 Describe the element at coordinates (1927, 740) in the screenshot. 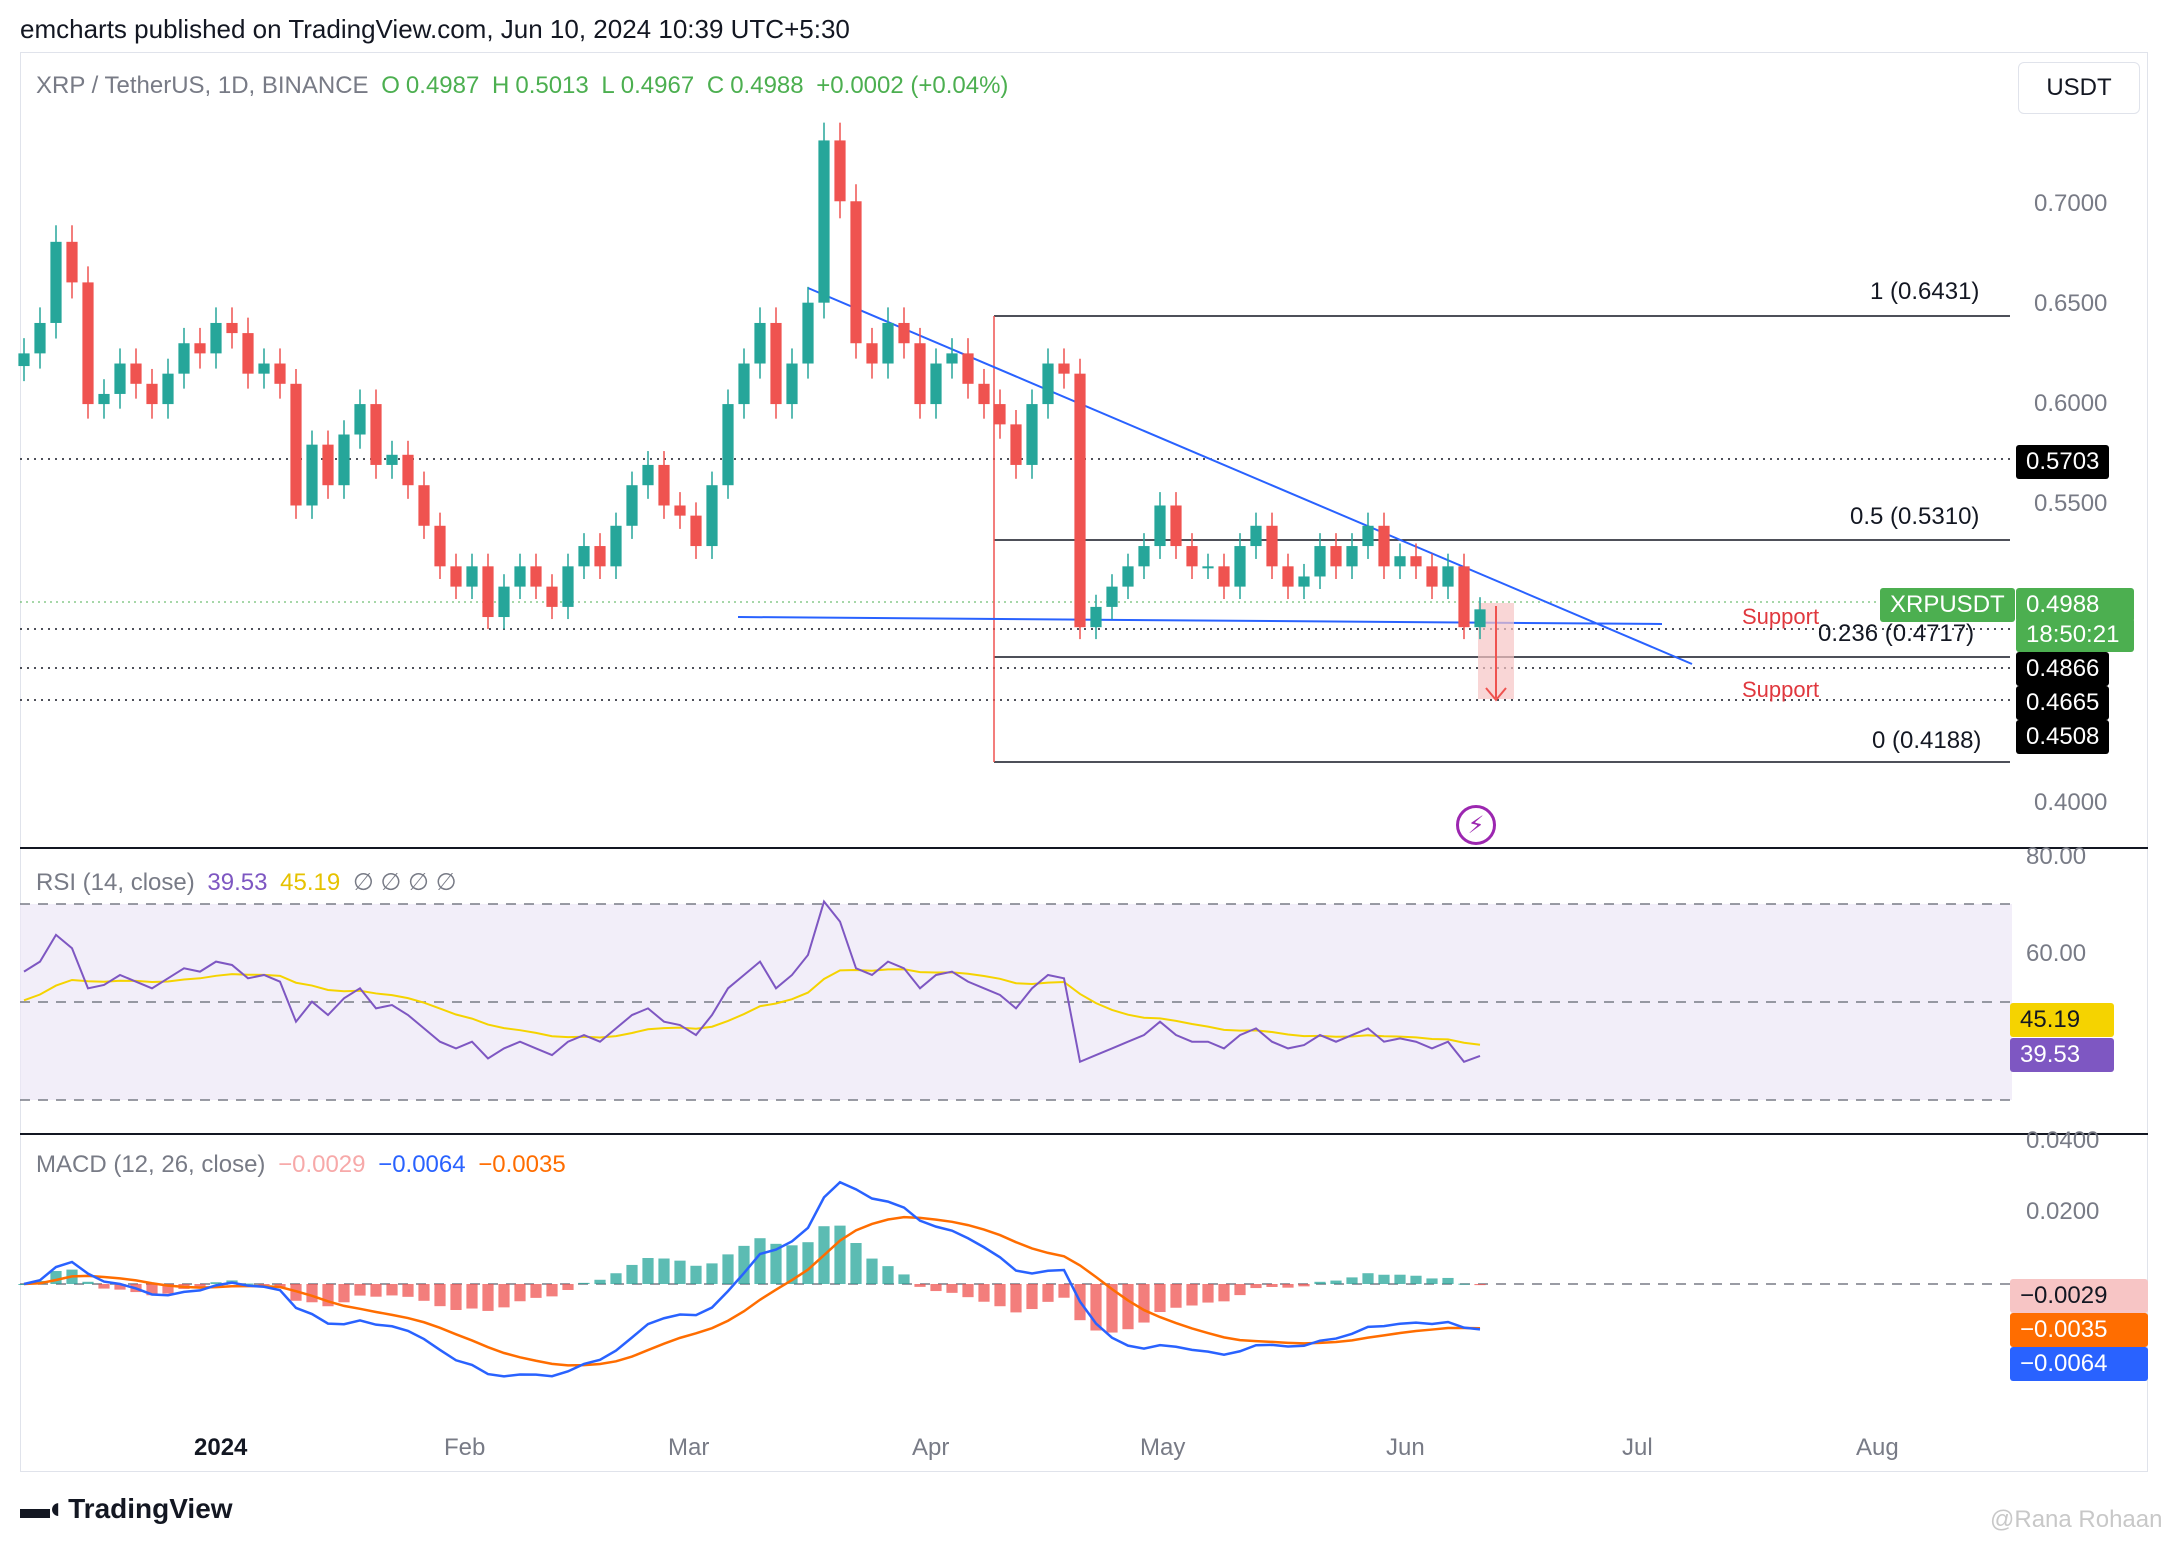

I see `fib-label-0: 0 (0.4188)` at that location.